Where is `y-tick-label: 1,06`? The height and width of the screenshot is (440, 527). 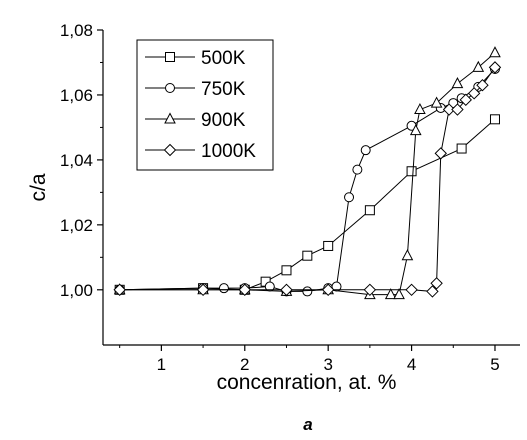
y-tick-label: 1,06 is located at coordinates (76, 95).